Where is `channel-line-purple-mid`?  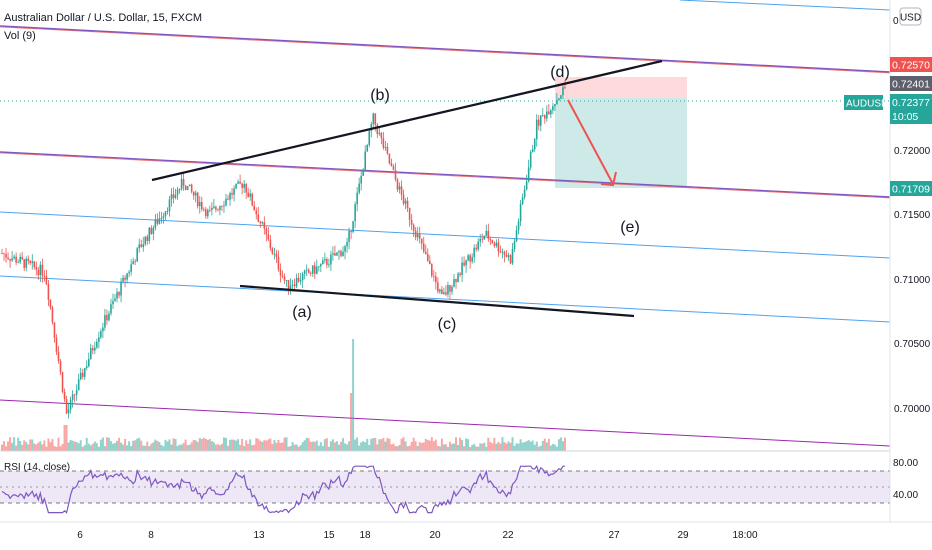
channel-line-purple-mid is located at coordinates (445, 174).